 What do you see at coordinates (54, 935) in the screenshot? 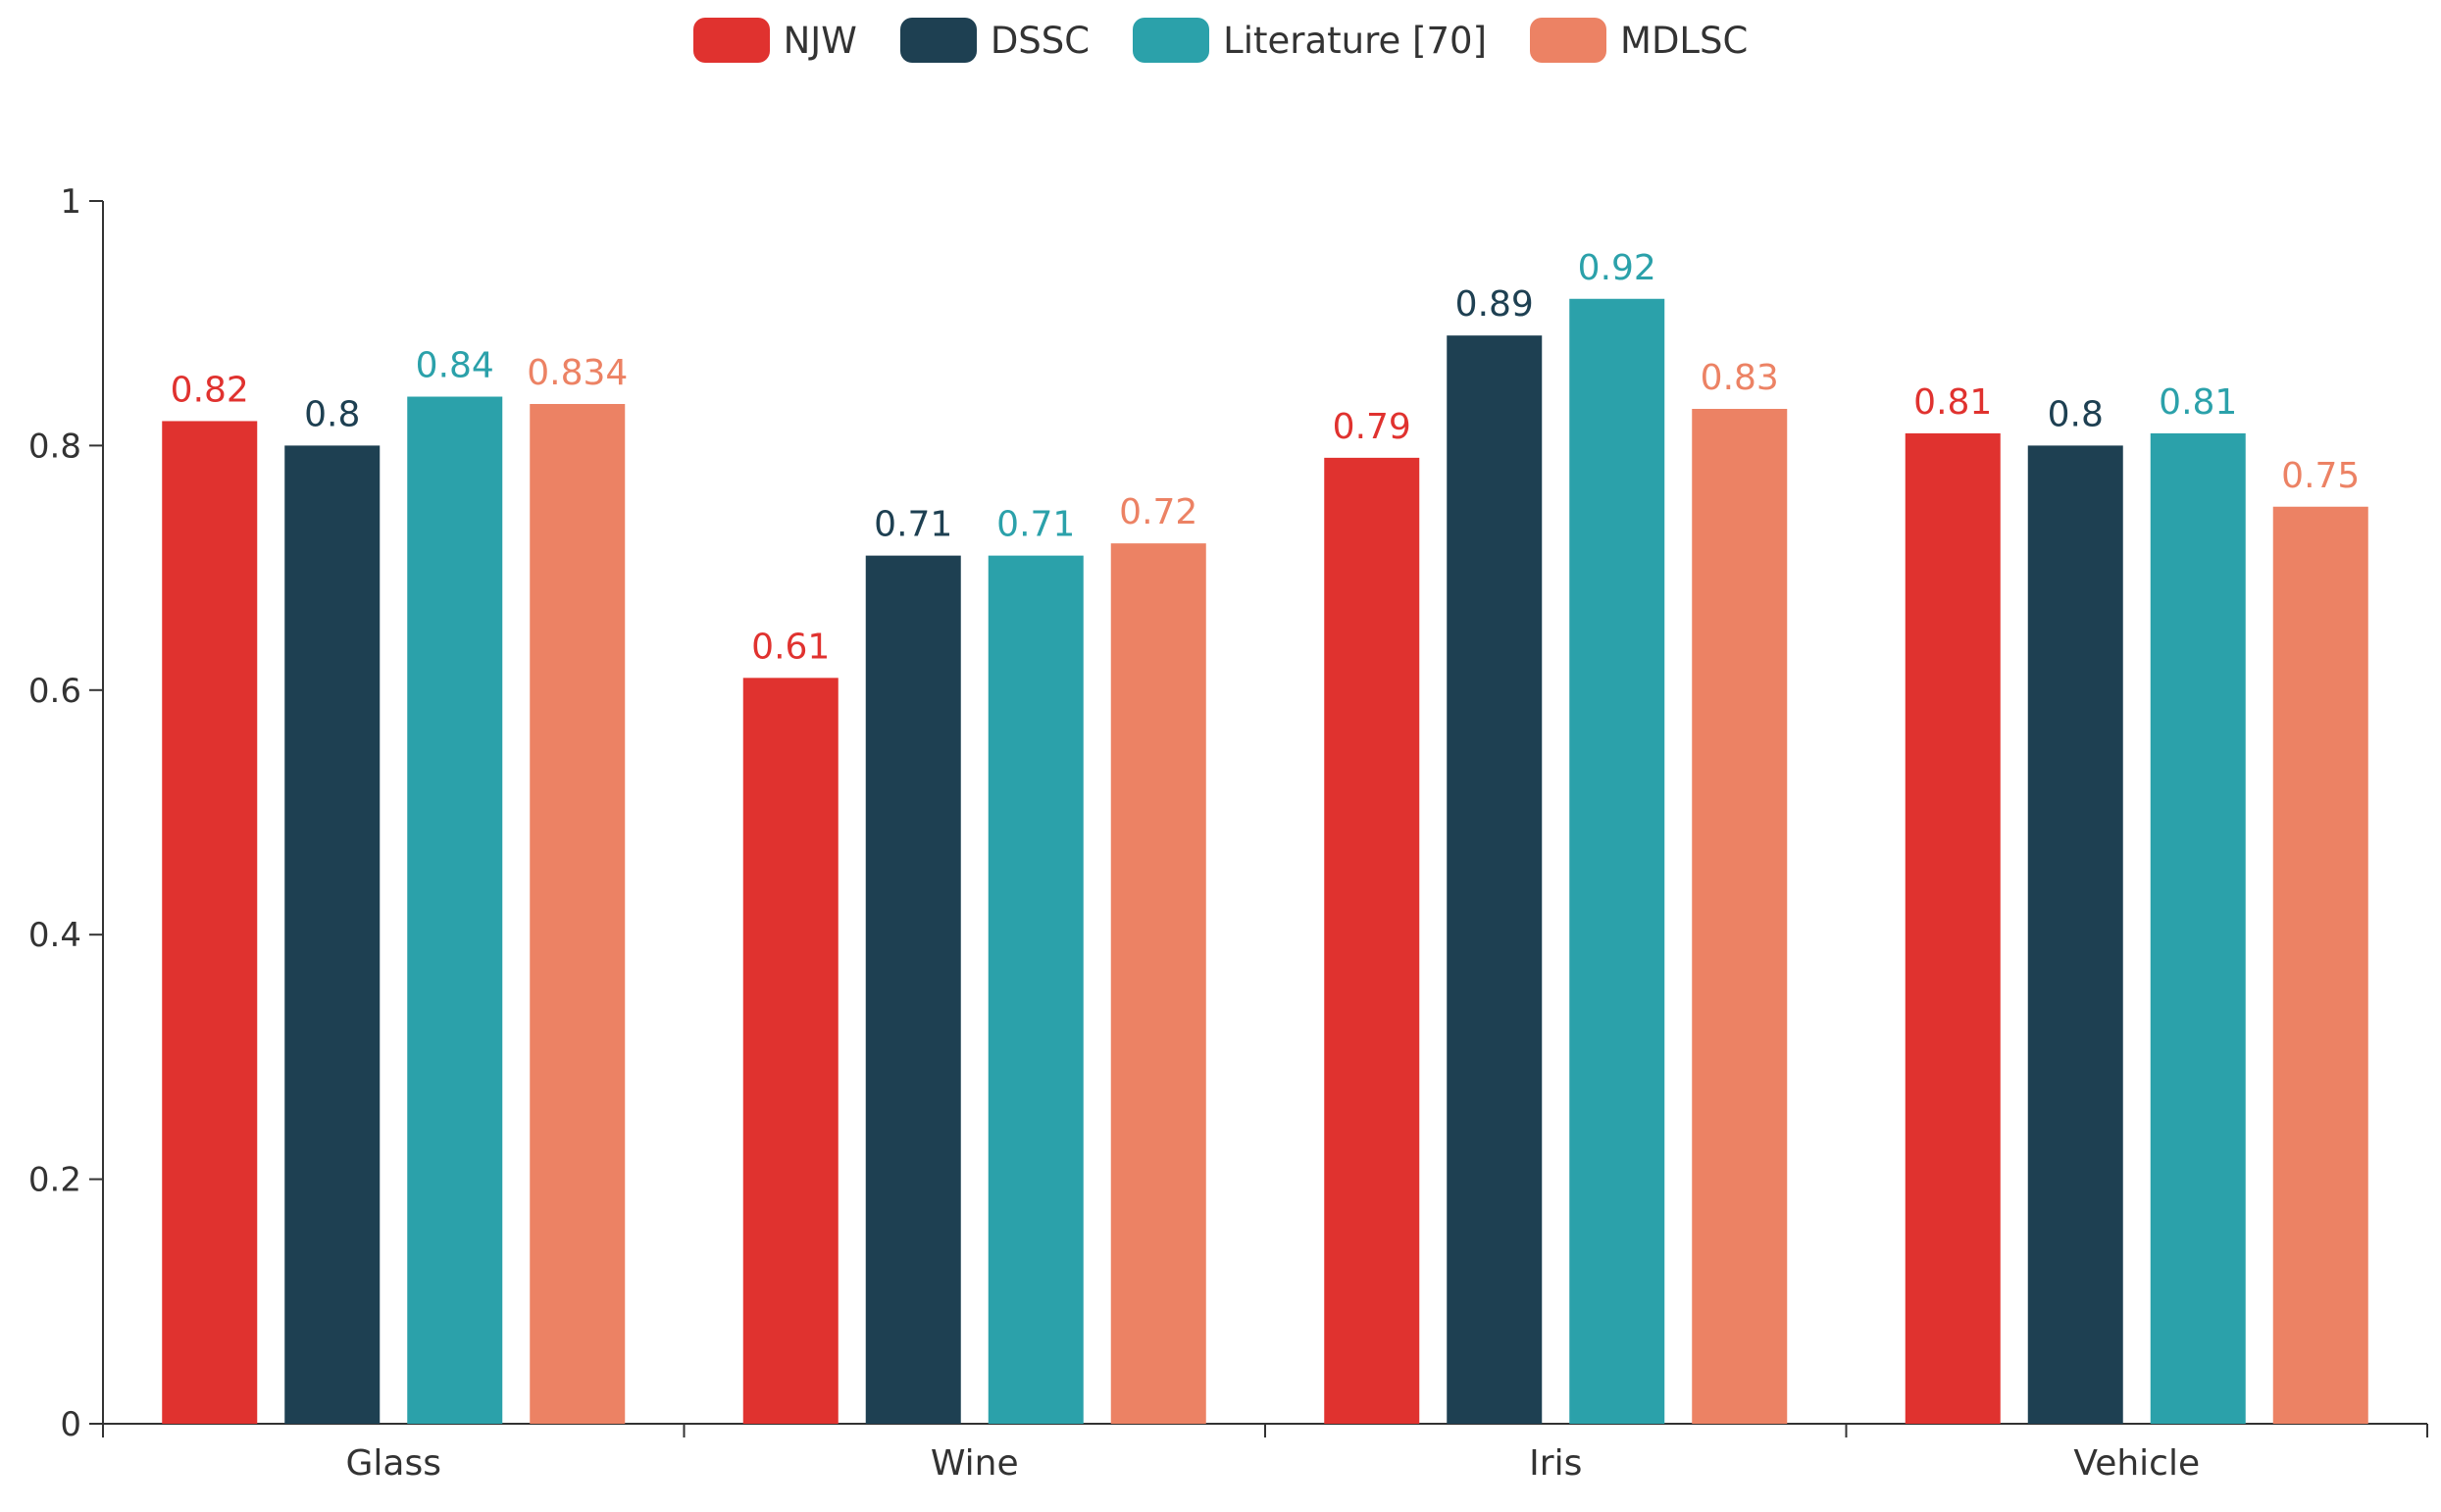
I see `y-tick-label: 0.4` at bounding box center [54, 935].